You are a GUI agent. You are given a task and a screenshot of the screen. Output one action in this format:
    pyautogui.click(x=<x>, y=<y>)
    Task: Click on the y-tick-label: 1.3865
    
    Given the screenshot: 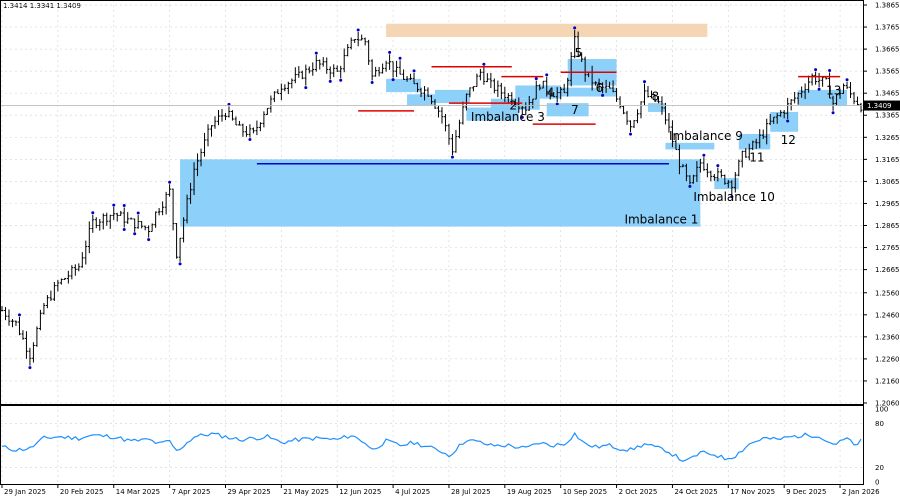 What is the action you would take?
    pyautogui.click(x=887, y=6)
    